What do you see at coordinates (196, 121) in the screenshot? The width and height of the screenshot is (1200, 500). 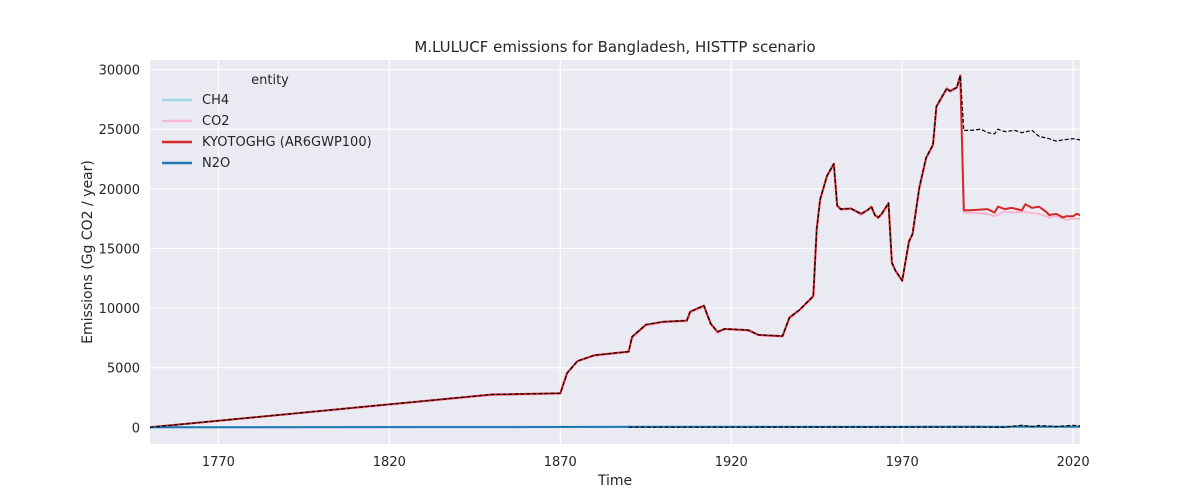 I see `legend-item-co2: CO2` at bounding box center [196, 121].